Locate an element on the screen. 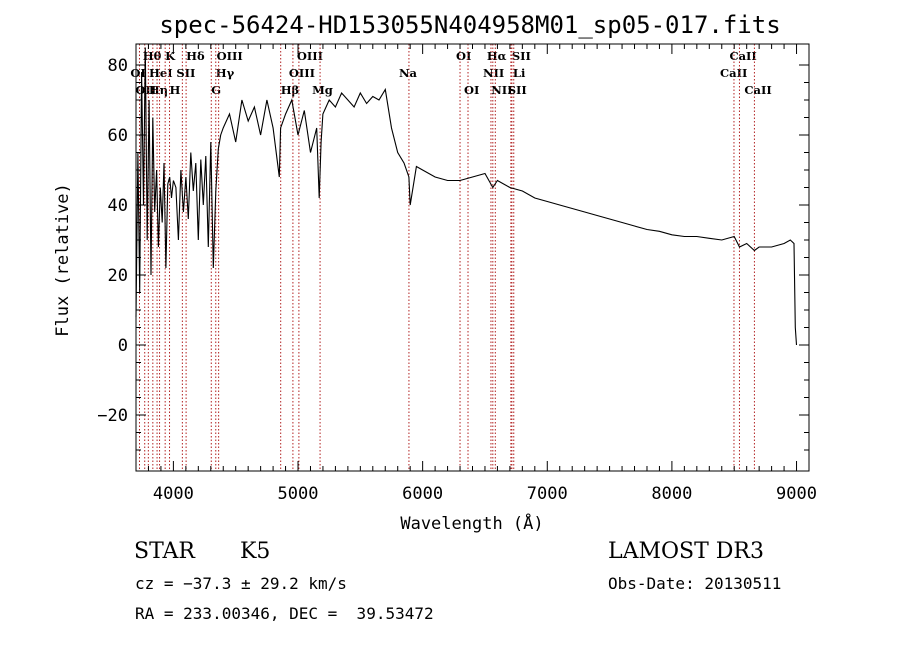  line-label-20: NII is located at coordinates (493, 73).